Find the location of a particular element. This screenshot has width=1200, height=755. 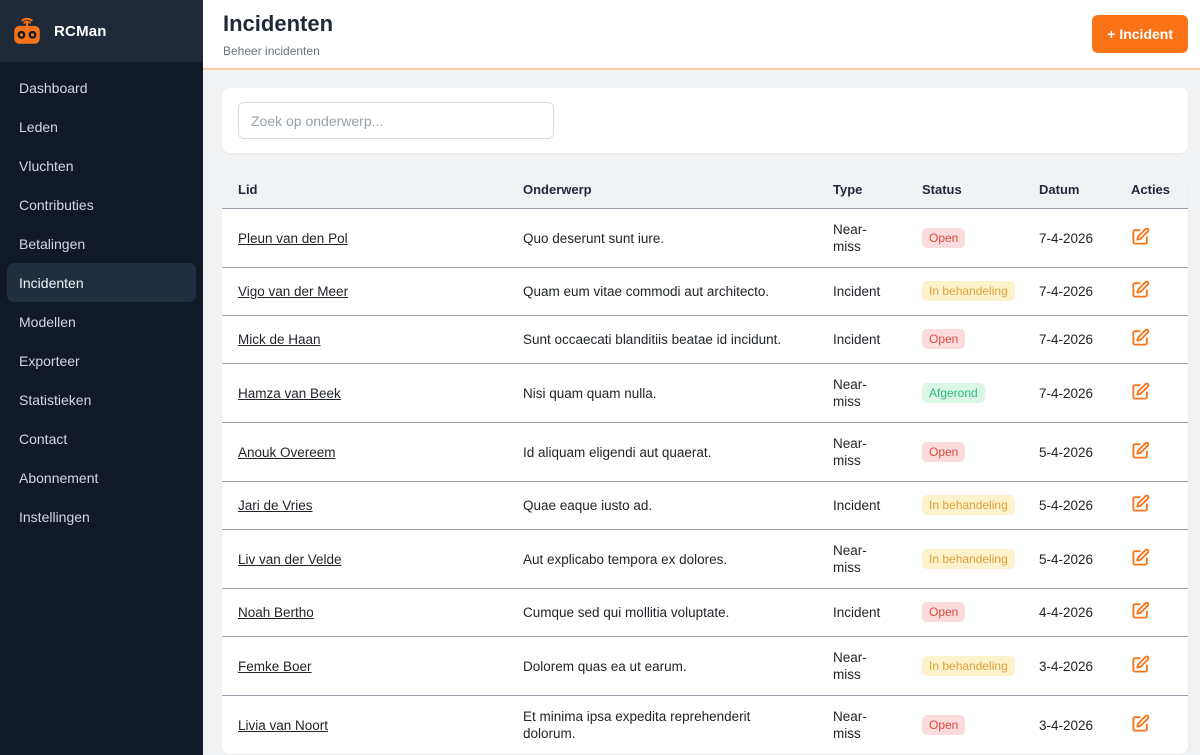

sidebar-item-contact: Contact is located at coordinates (43, 438).